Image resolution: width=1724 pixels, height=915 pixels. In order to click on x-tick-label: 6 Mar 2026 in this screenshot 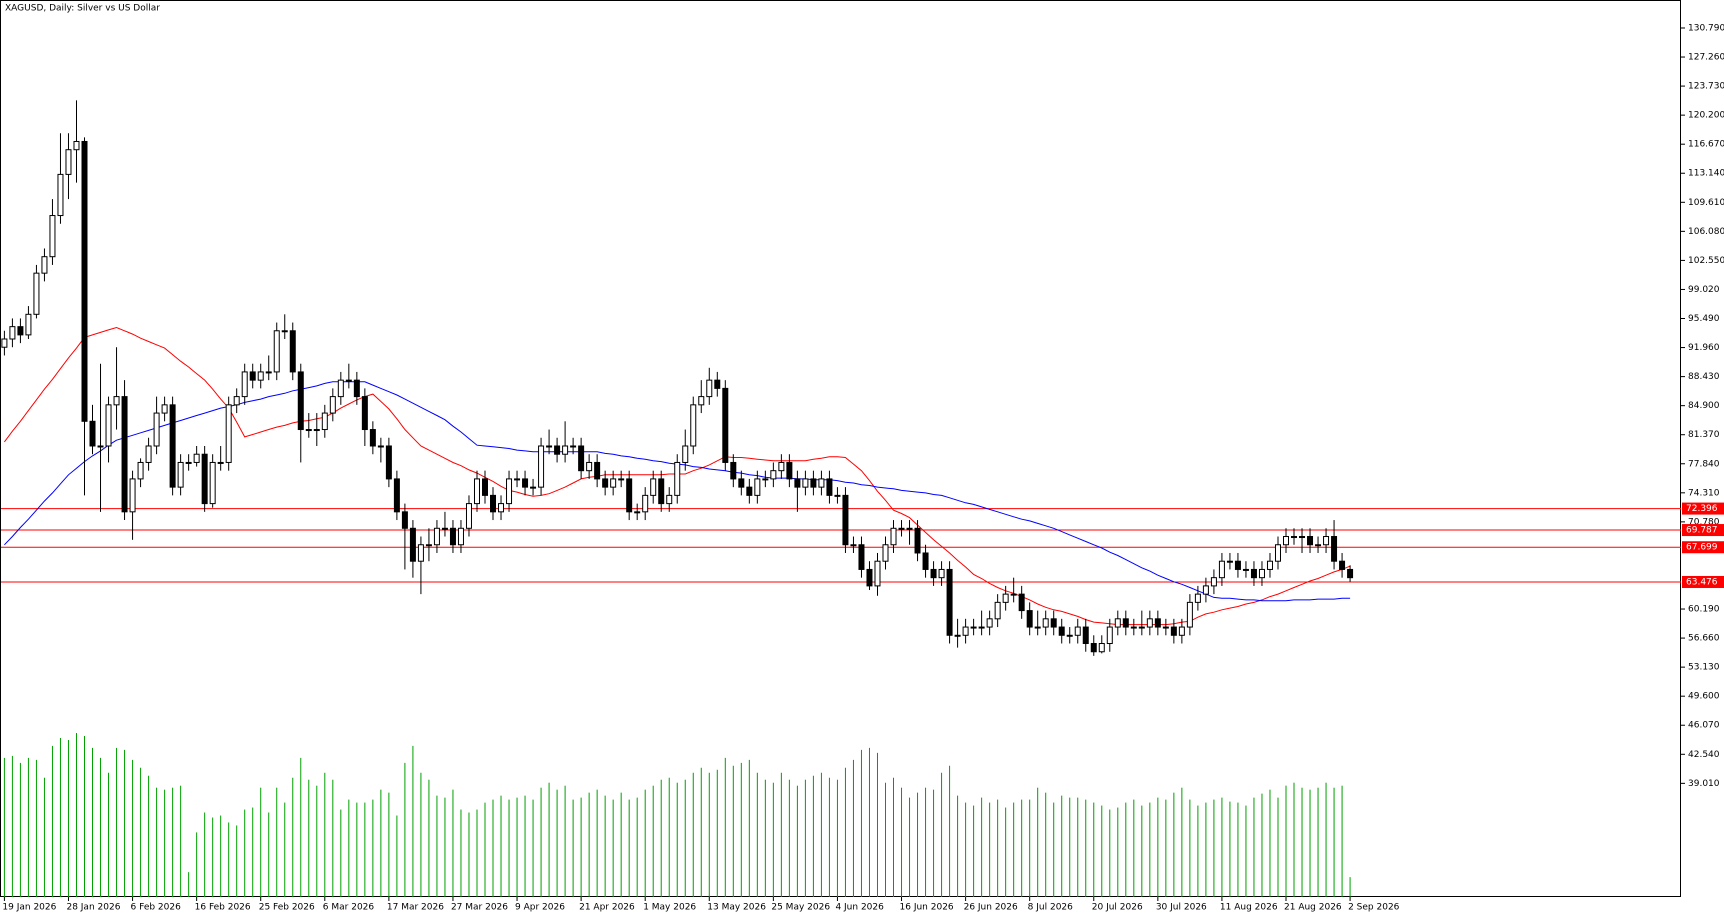, I will do `click(349, 908)`.